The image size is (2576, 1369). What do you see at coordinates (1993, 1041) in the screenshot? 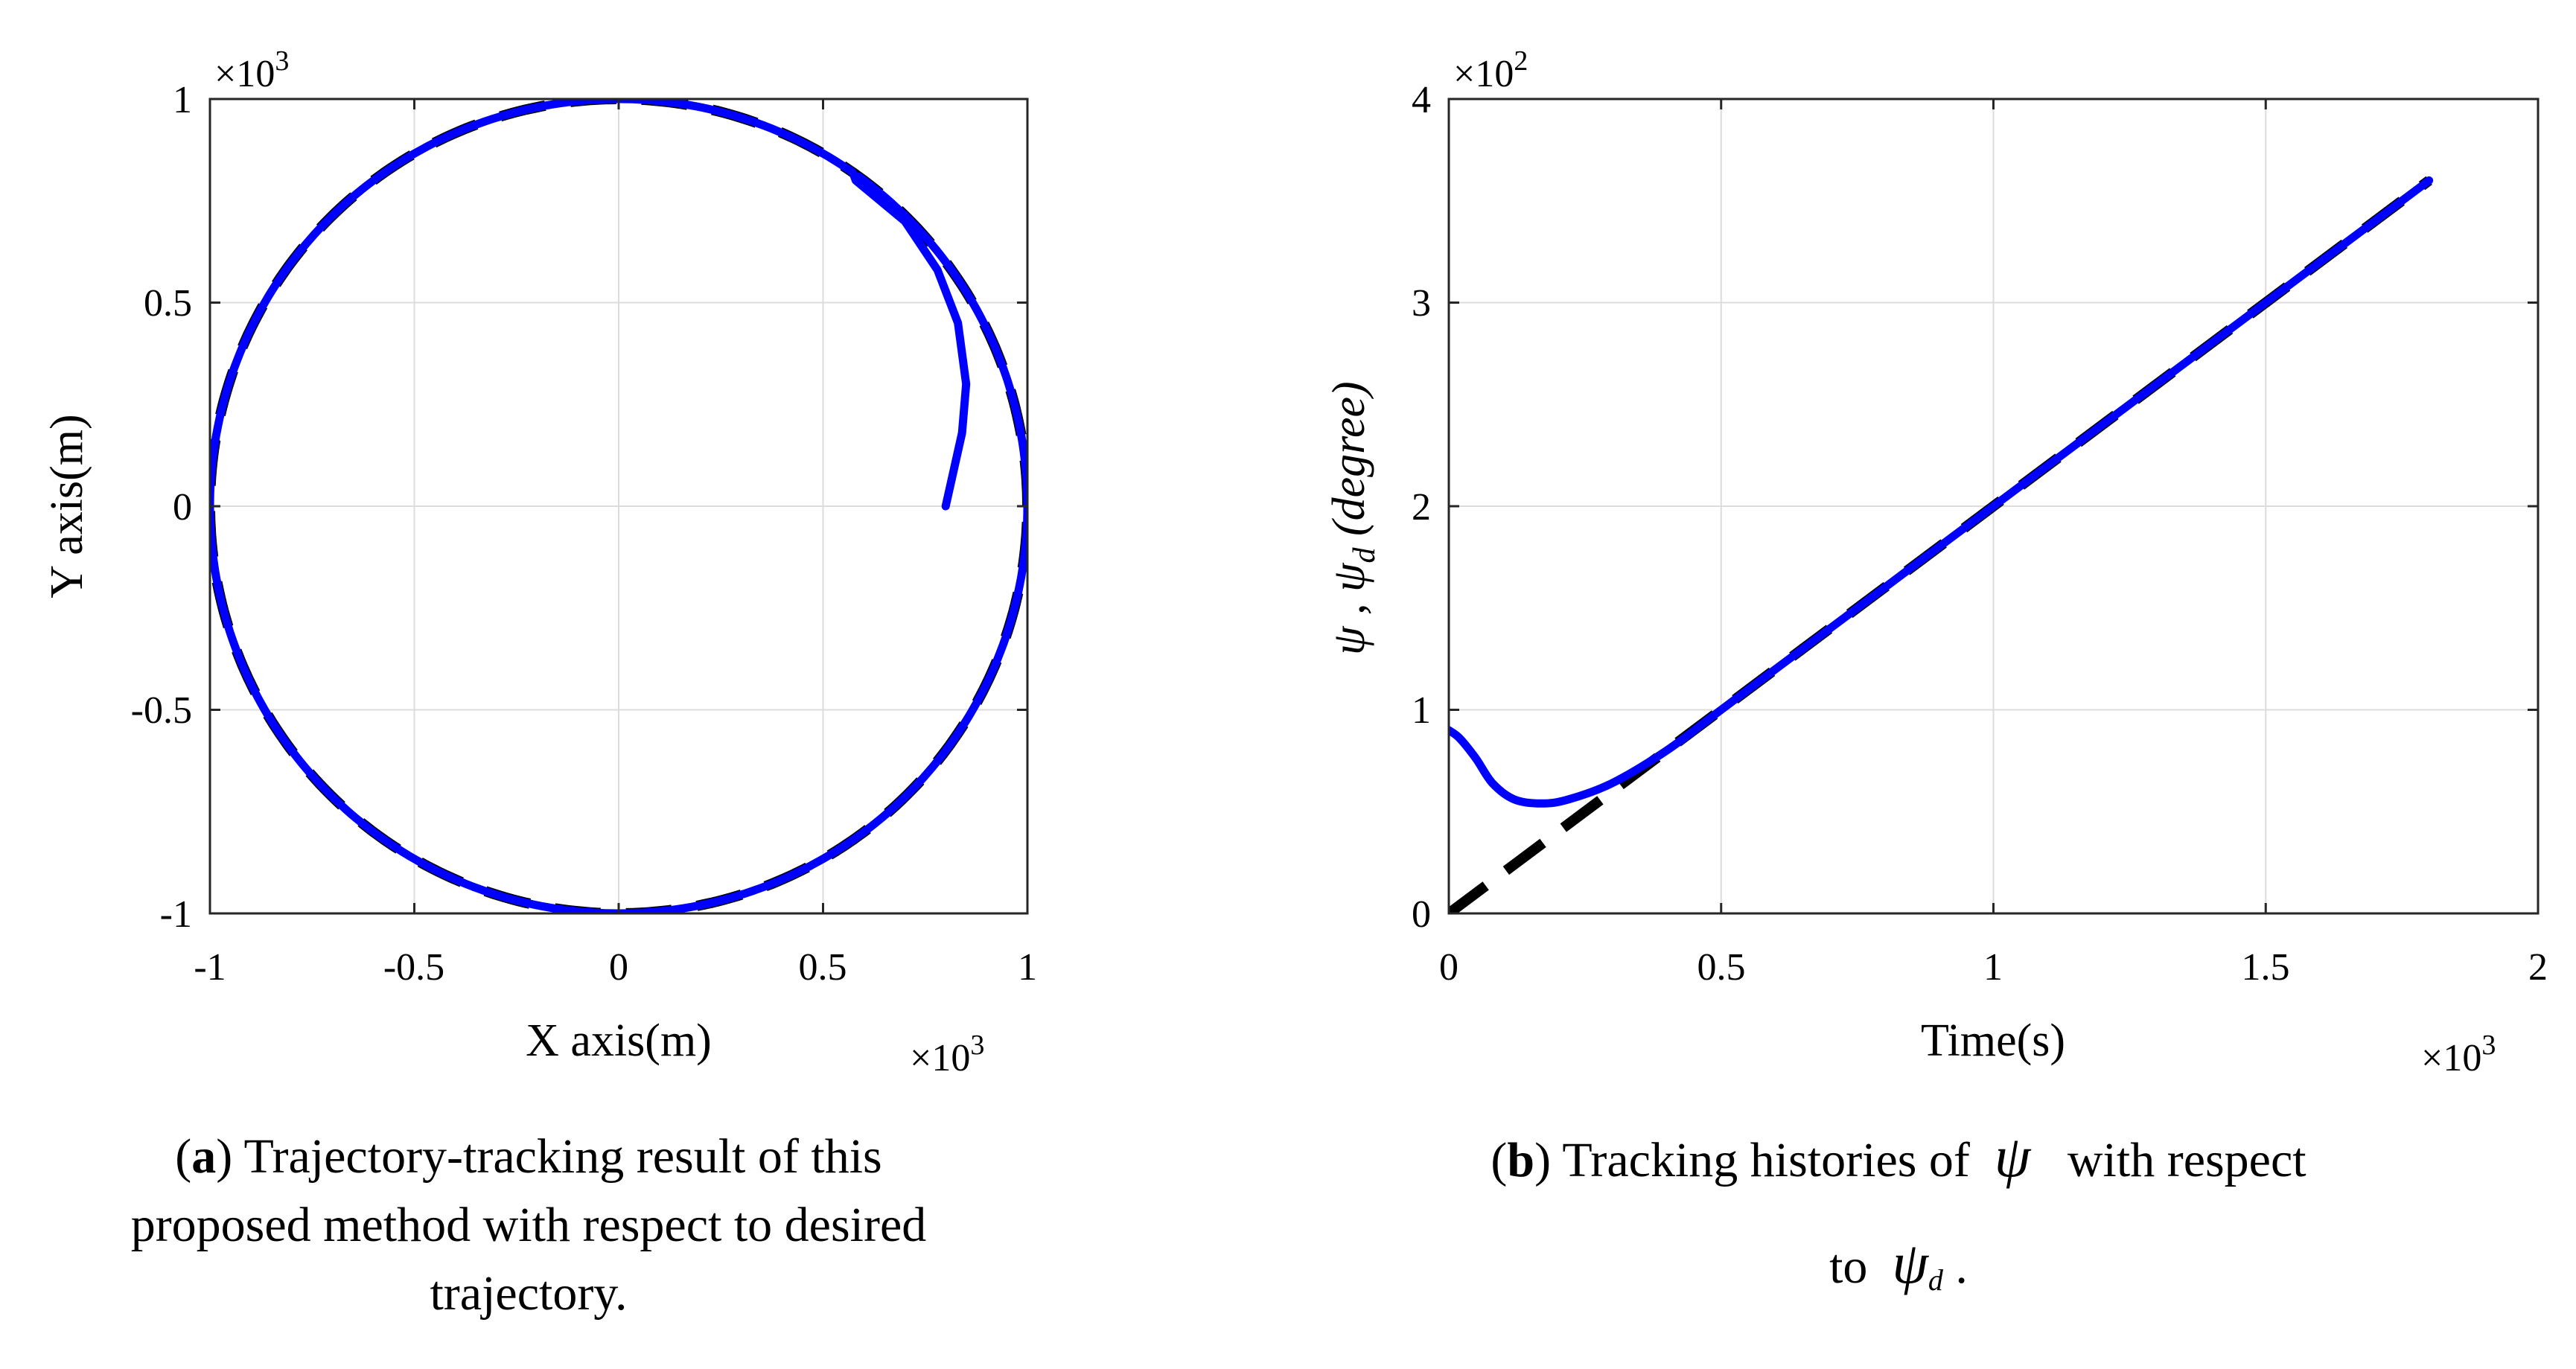
I see `x-axis-label: Time(s)` at bounding box center [1993, 1041].